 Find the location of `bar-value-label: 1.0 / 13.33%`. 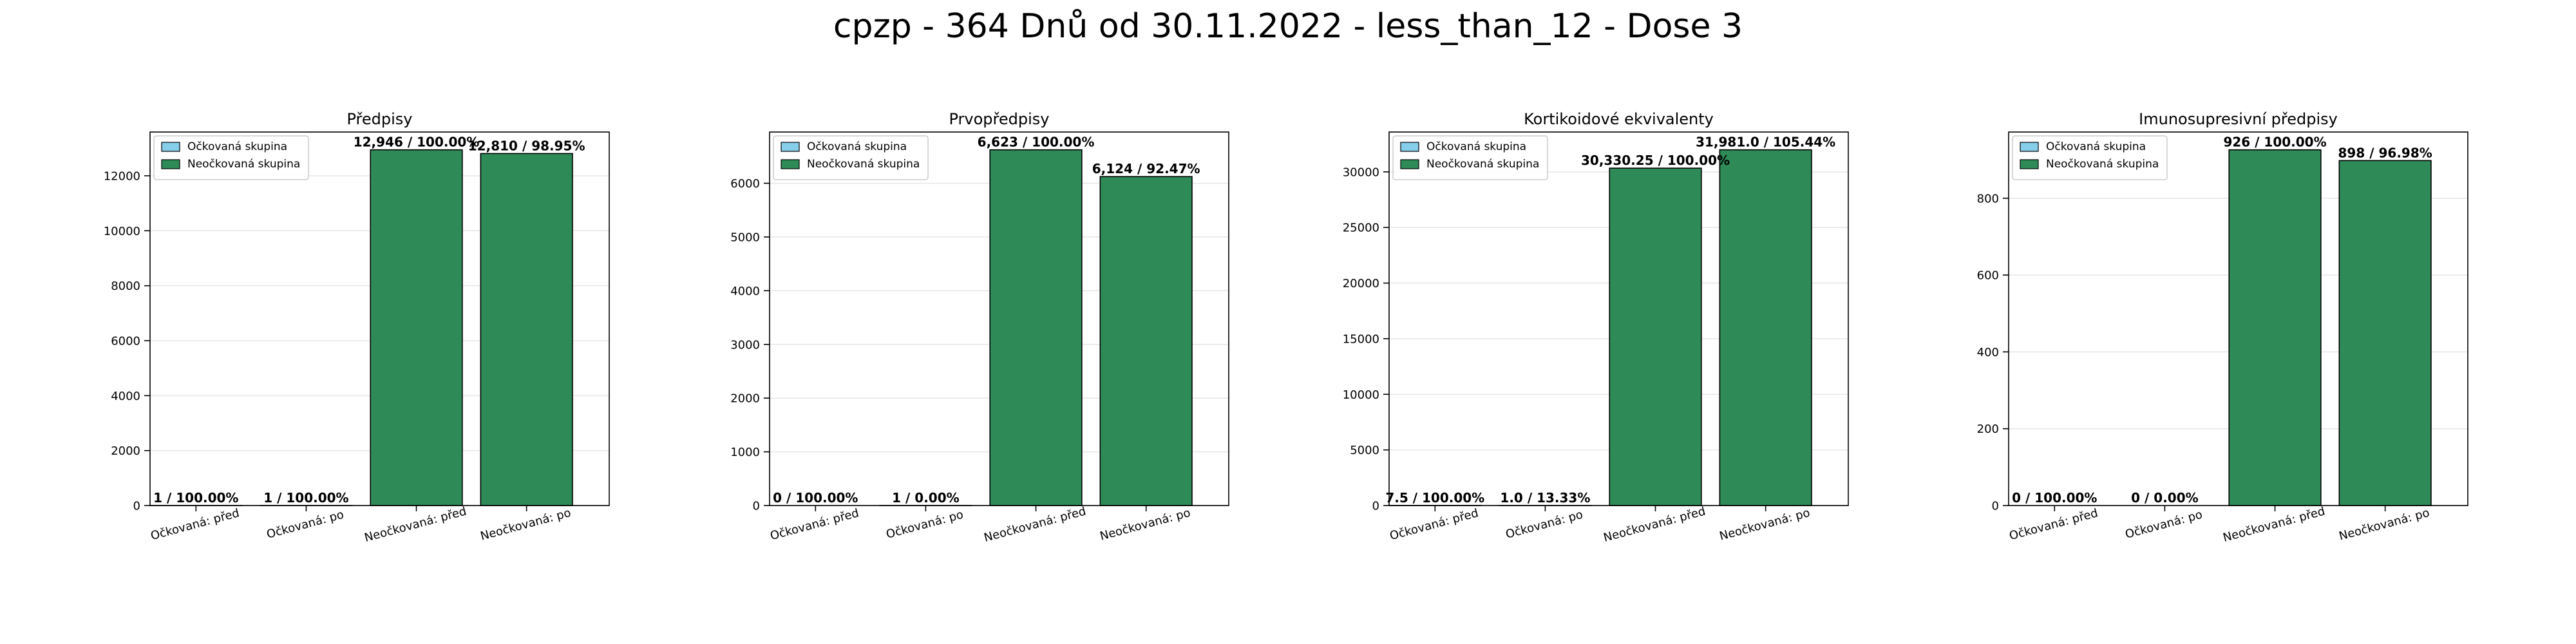

bar-value-label: 1.0 / 13.33% is located at coordinates (1545, 498).